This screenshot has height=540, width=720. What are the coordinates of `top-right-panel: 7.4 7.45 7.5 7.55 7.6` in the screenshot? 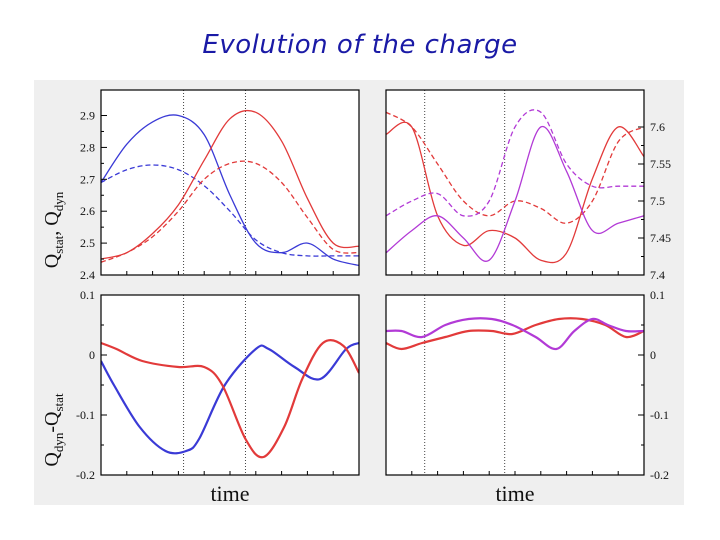 It's located at (528, 185).